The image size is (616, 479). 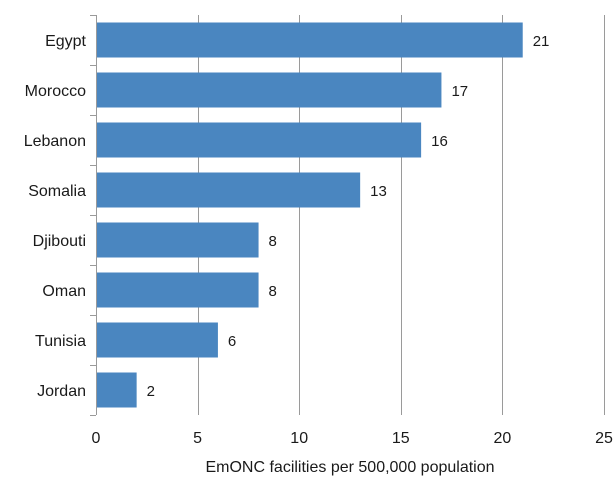 I want to click on value-label: 2, so click(x=151, y=391).